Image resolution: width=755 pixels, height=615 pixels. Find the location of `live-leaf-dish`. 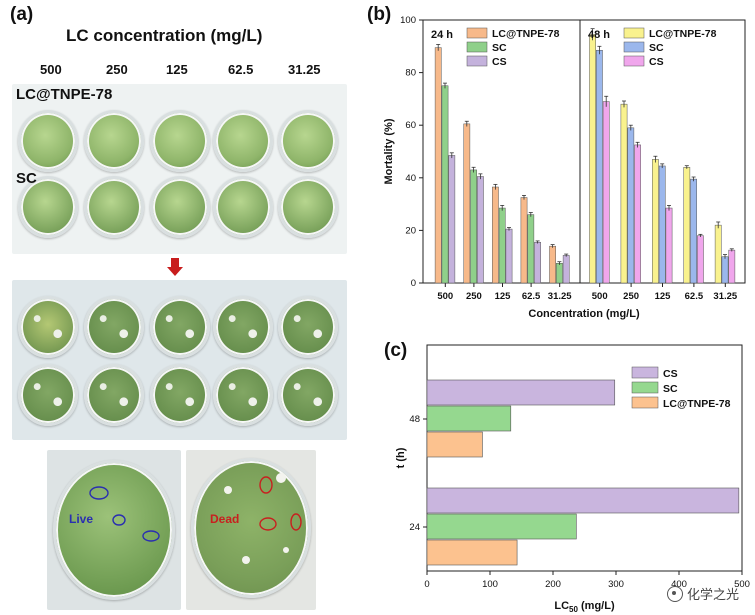

live-leaf-dish is located at coordinates (114, 530).